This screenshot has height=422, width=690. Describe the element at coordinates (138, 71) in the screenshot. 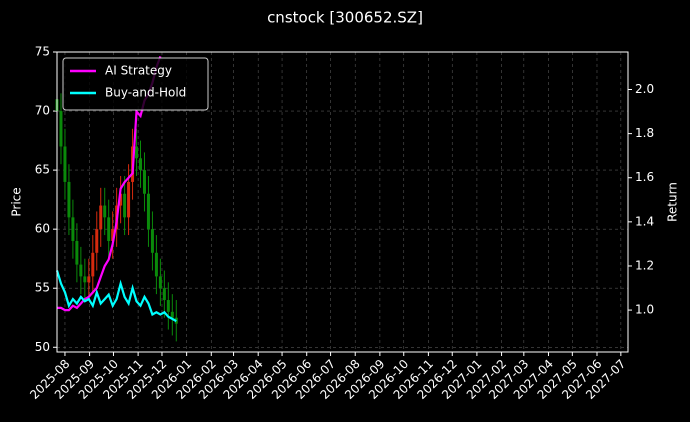

I see `legend-label: AI Strategy` at that location.